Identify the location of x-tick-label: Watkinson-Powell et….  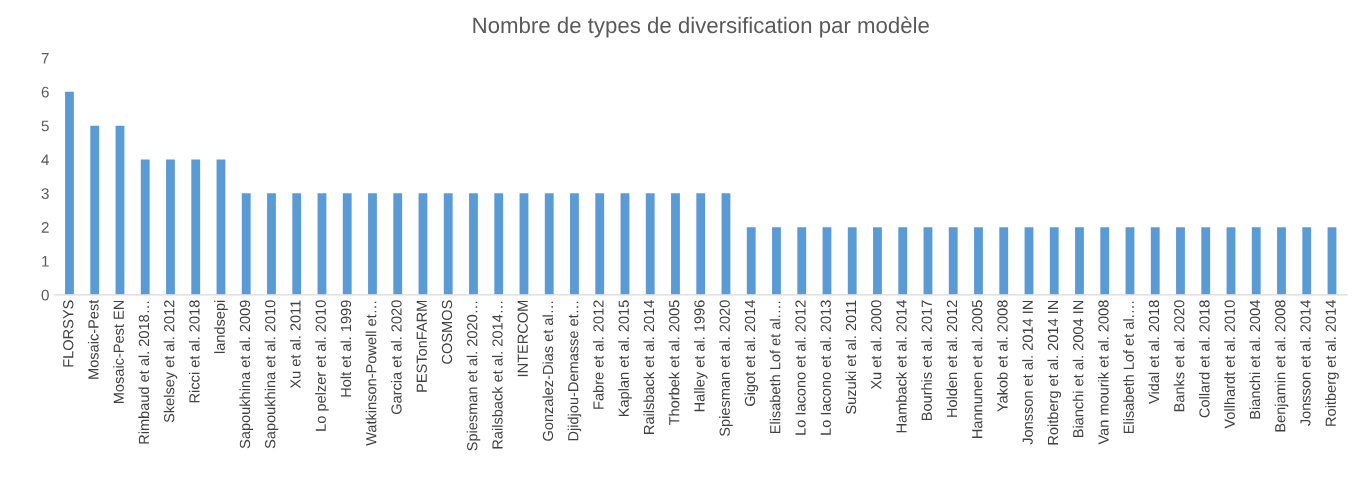
(371, 373).